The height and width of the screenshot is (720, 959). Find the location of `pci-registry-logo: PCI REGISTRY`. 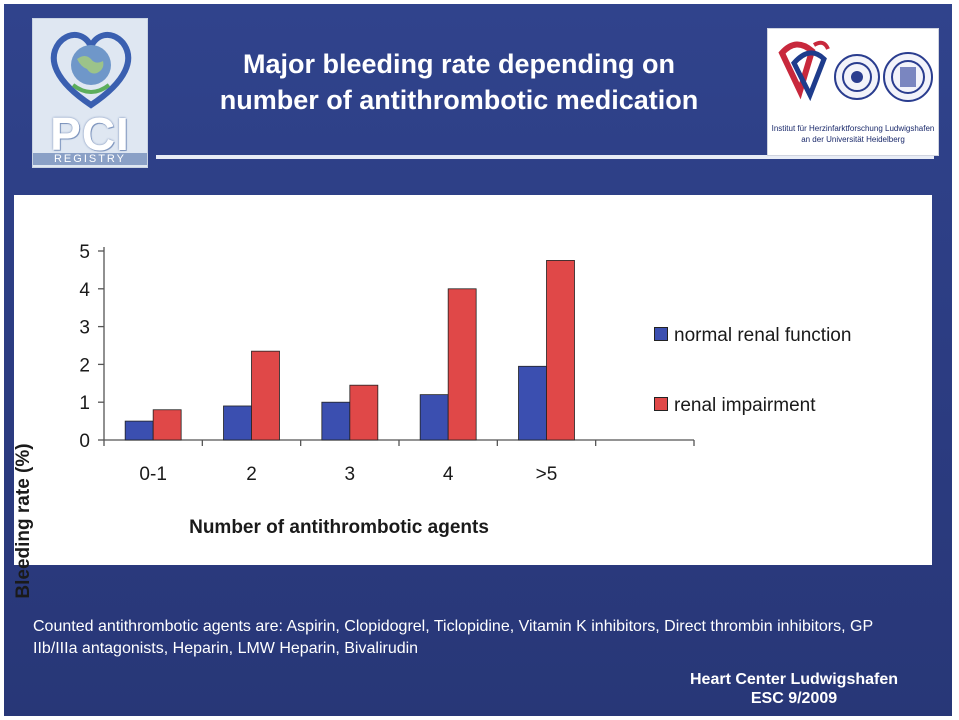

pci-registry-logo: PCI REGISTRY is located at coordinates (90, 93).